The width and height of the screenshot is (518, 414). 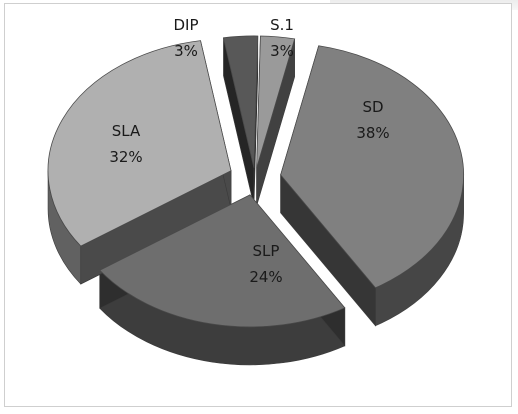 What do you see at coordinates (186, 51) in the screenshot?
I see `slice-value-label-dip: 3%` at bounding box center [186, 51].